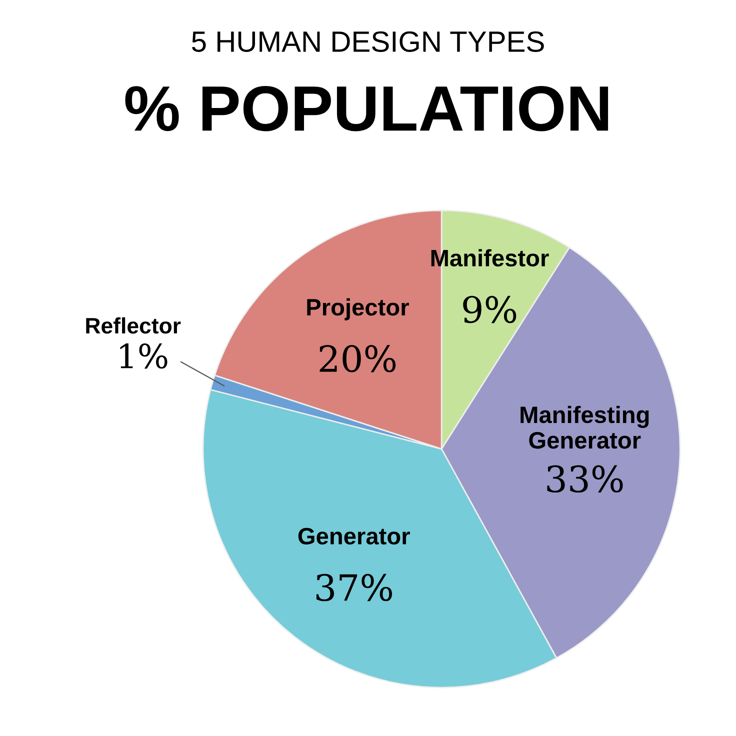 The image size is (736, 736). What do you see at coordinates (354, 536) in the screenshot?
I see `slice-label: Generator` at bounding box center [354, 536].